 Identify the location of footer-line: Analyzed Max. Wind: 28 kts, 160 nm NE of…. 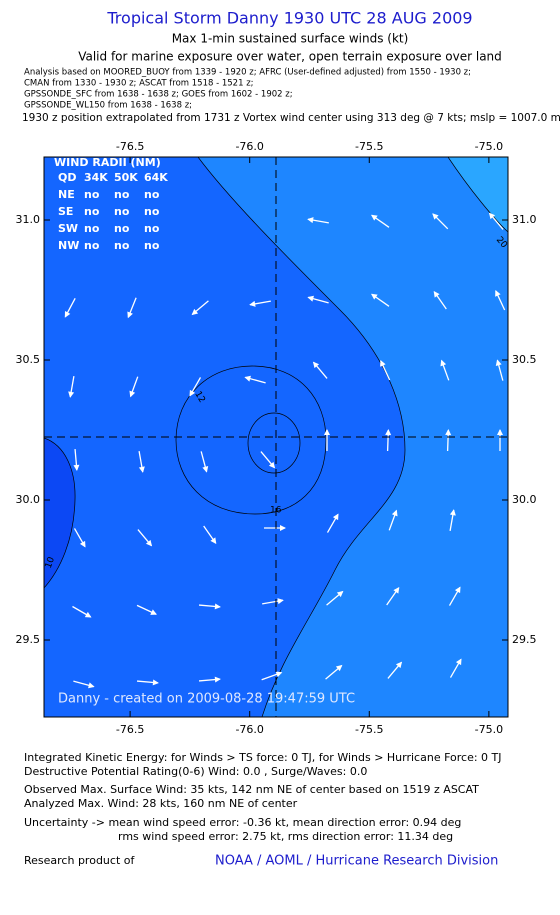
(161, 803).